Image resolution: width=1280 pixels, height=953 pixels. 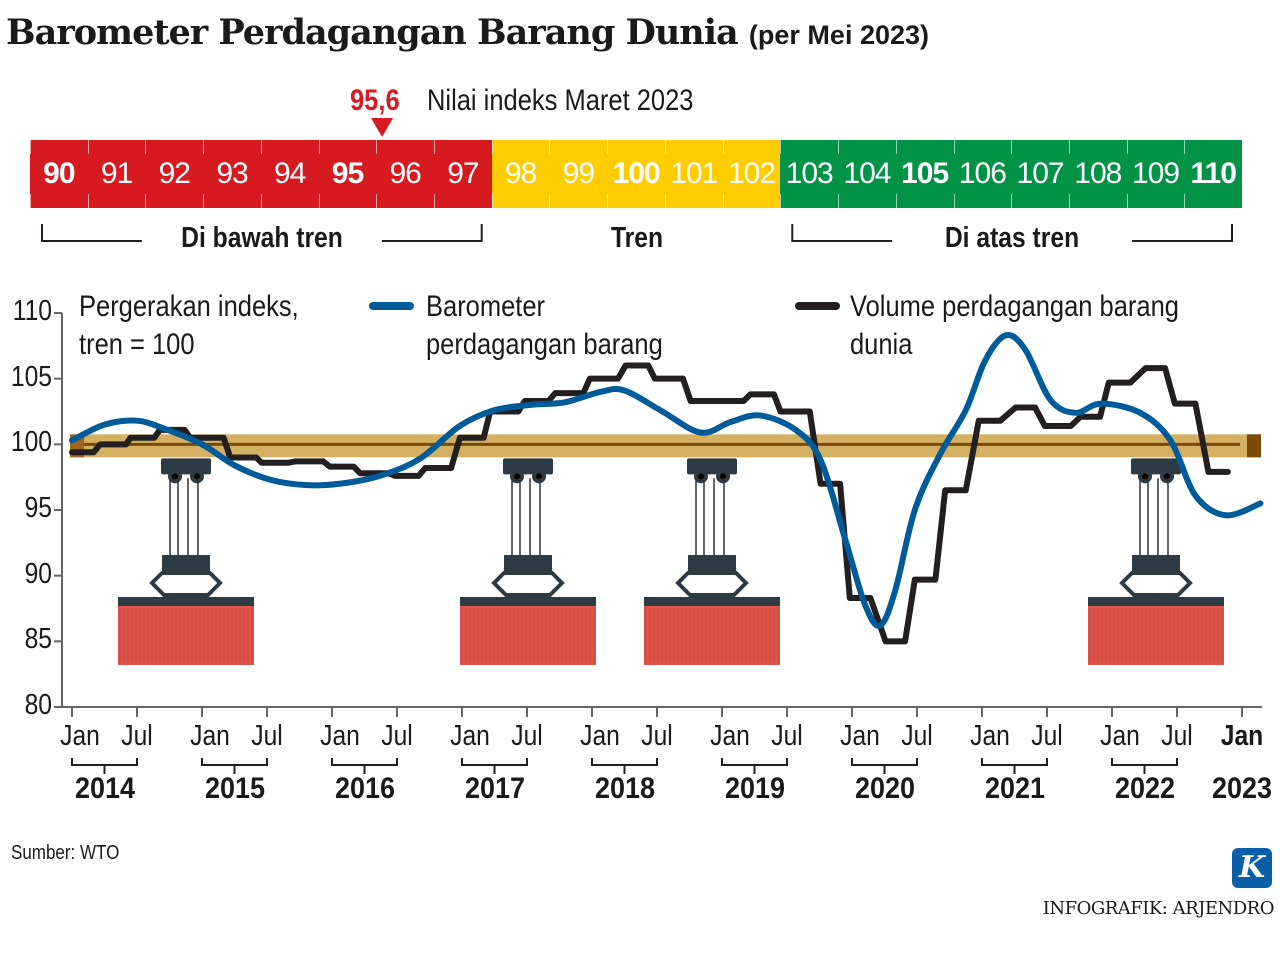 What do you see at coordinates (924, 174) in the screenshot?
I see `scale-cell-105: 105` at bounding box center [924, 174].